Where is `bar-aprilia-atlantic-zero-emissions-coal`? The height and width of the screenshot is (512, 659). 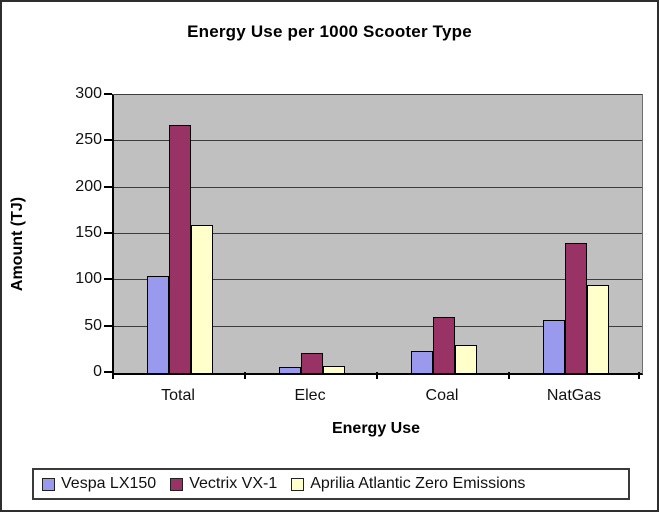
bar-aprilia-atlantic-zero-emissions-coal is located at coordinates (466, 359).